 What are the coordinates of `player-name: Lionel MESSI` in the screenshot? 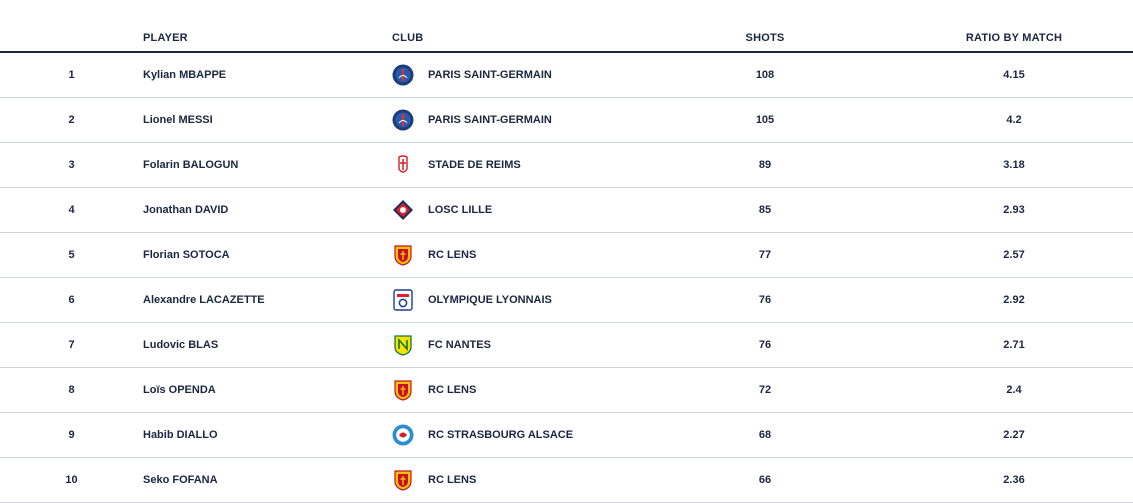 It's located at (178, 120).